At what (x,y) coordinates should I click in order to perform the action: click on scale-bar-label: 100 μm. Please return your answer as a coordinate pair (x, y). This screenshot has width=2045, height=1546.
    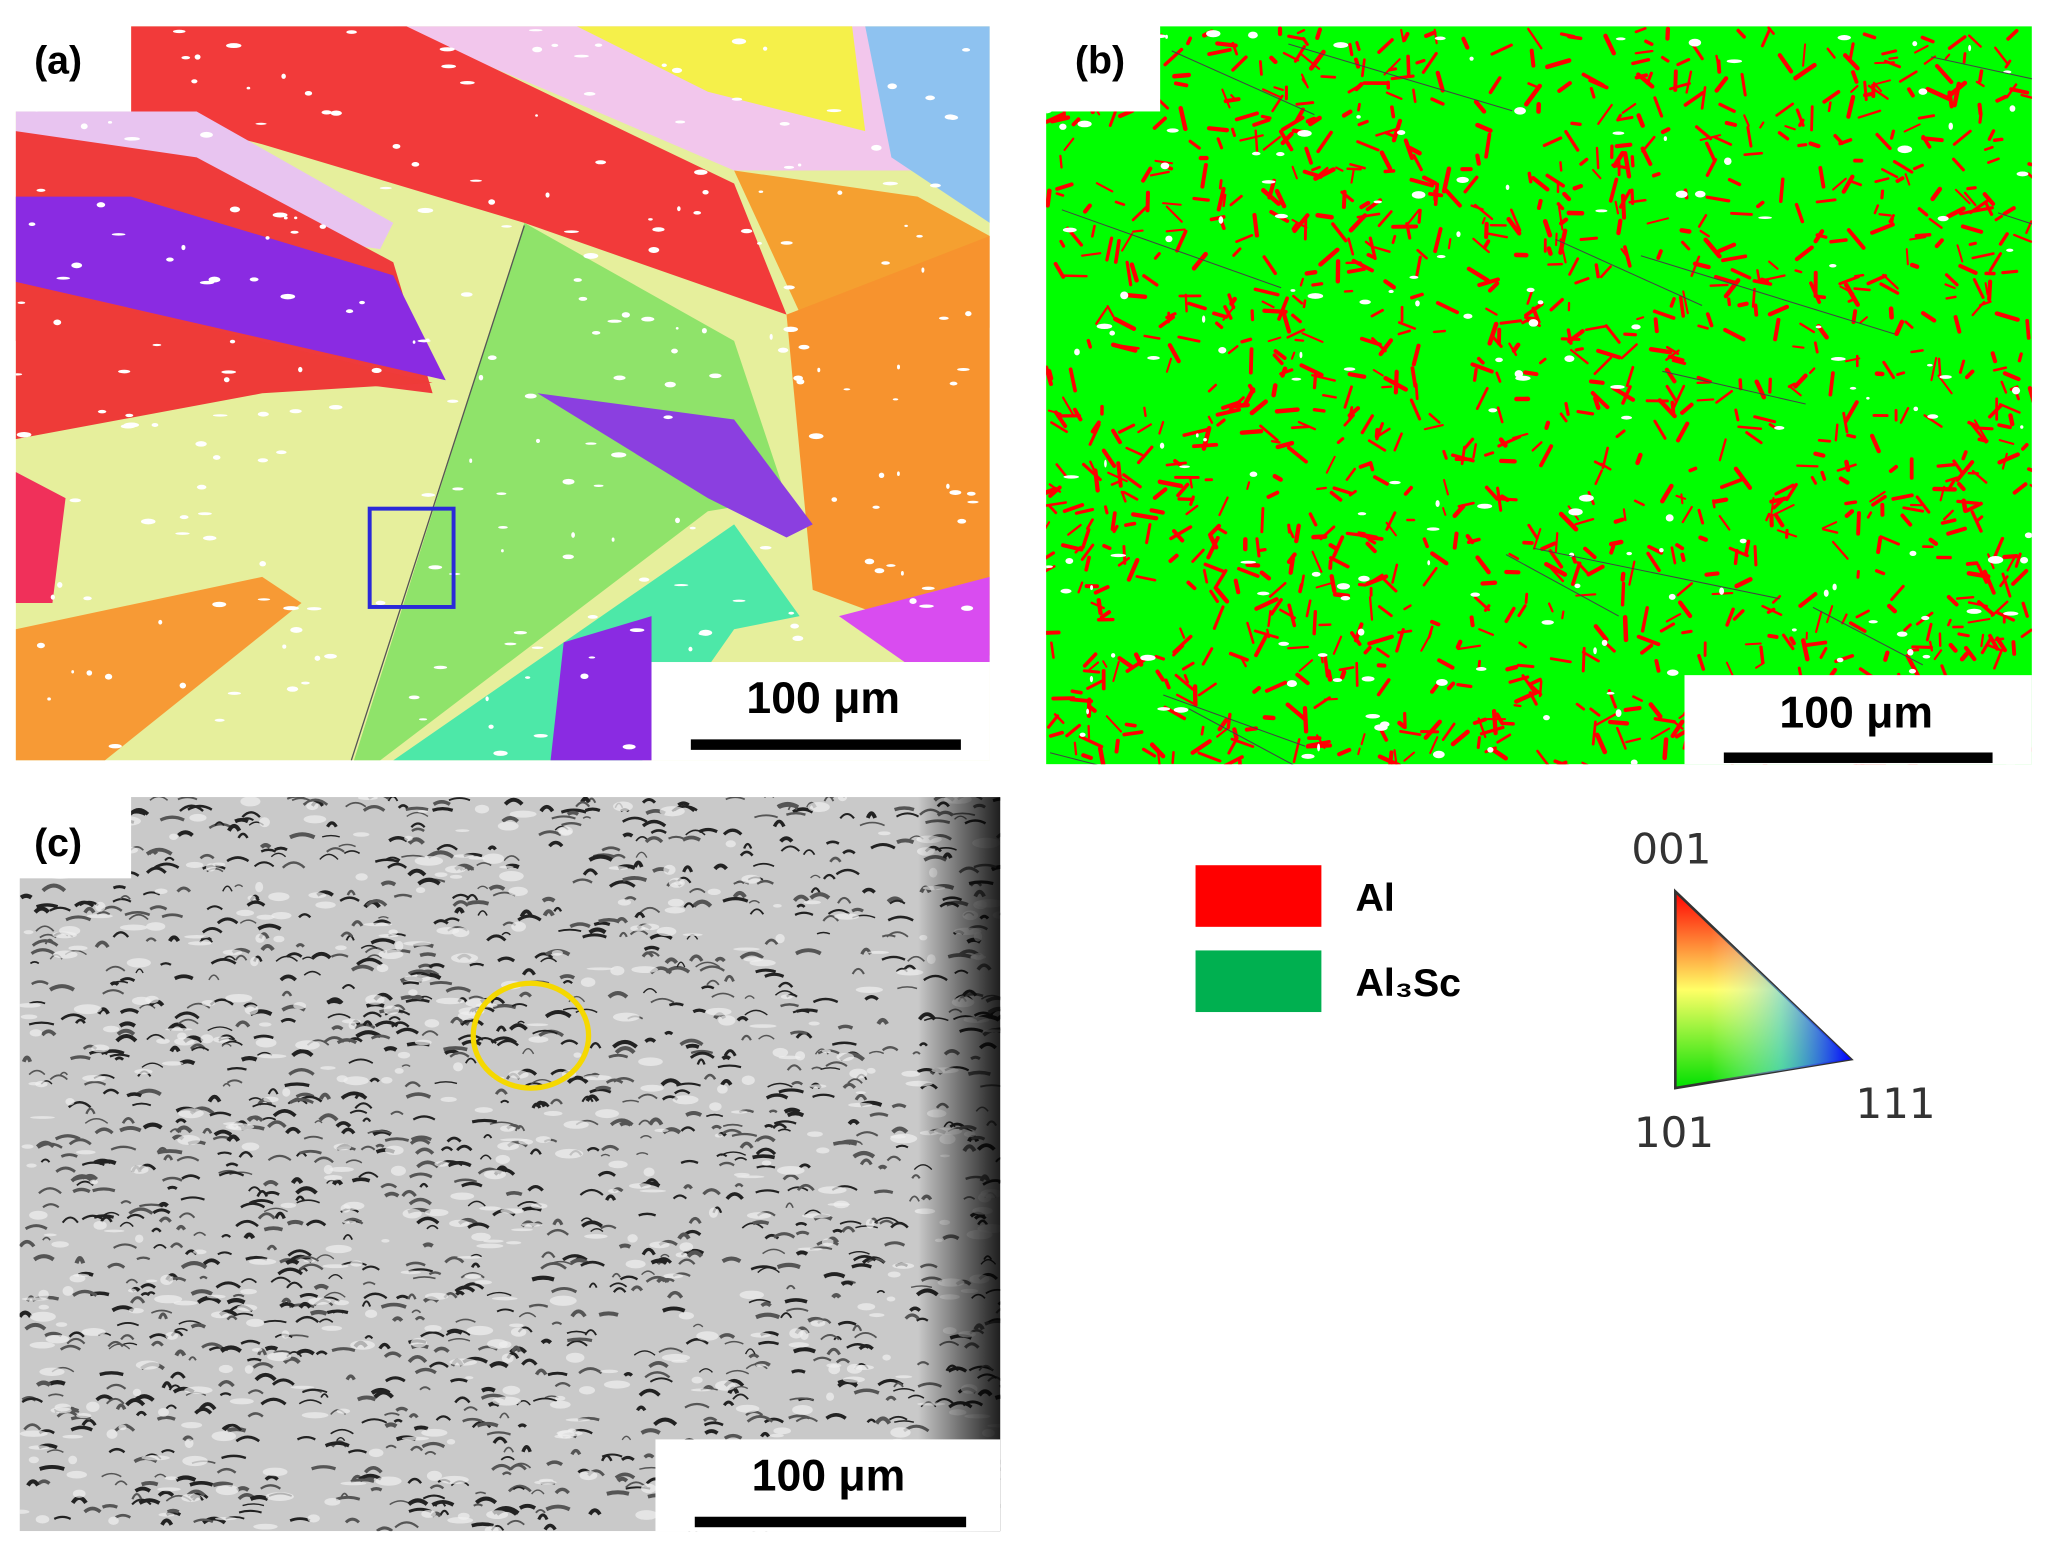
    Looking at the image, I should click on (829, 1476).